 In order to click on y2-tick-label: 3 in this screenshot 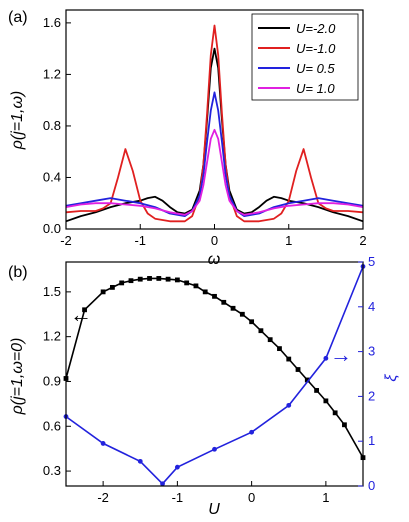, I will do `click(371, 351)`.